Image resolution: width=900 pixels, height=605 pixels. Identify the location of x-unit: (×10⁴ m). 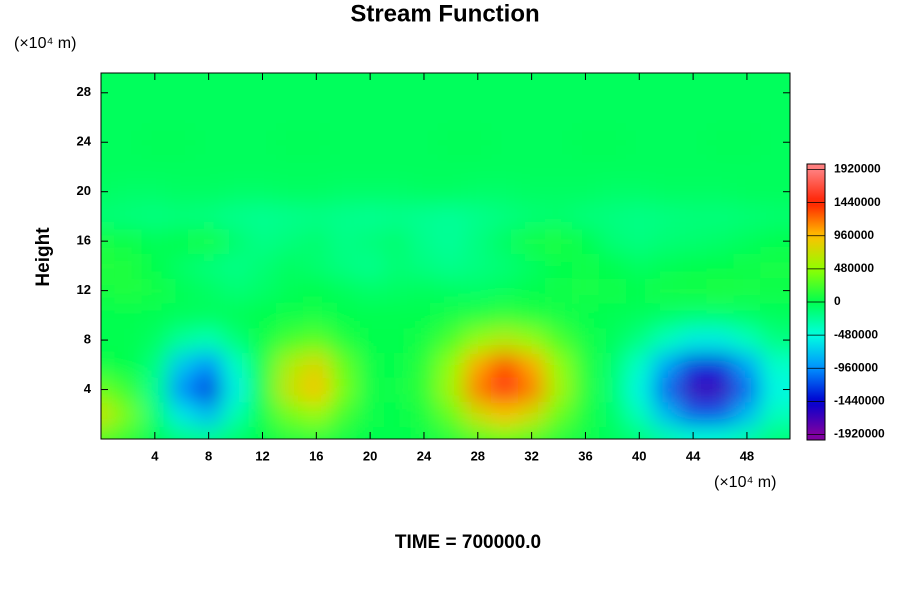
(745, 482).